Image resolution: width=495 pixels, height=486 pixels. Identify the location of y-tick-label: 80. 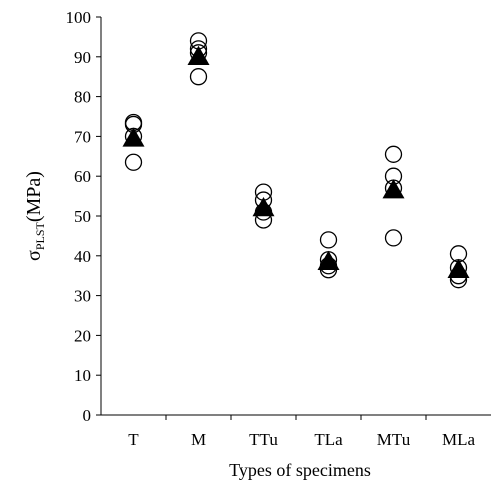
(82, 97).